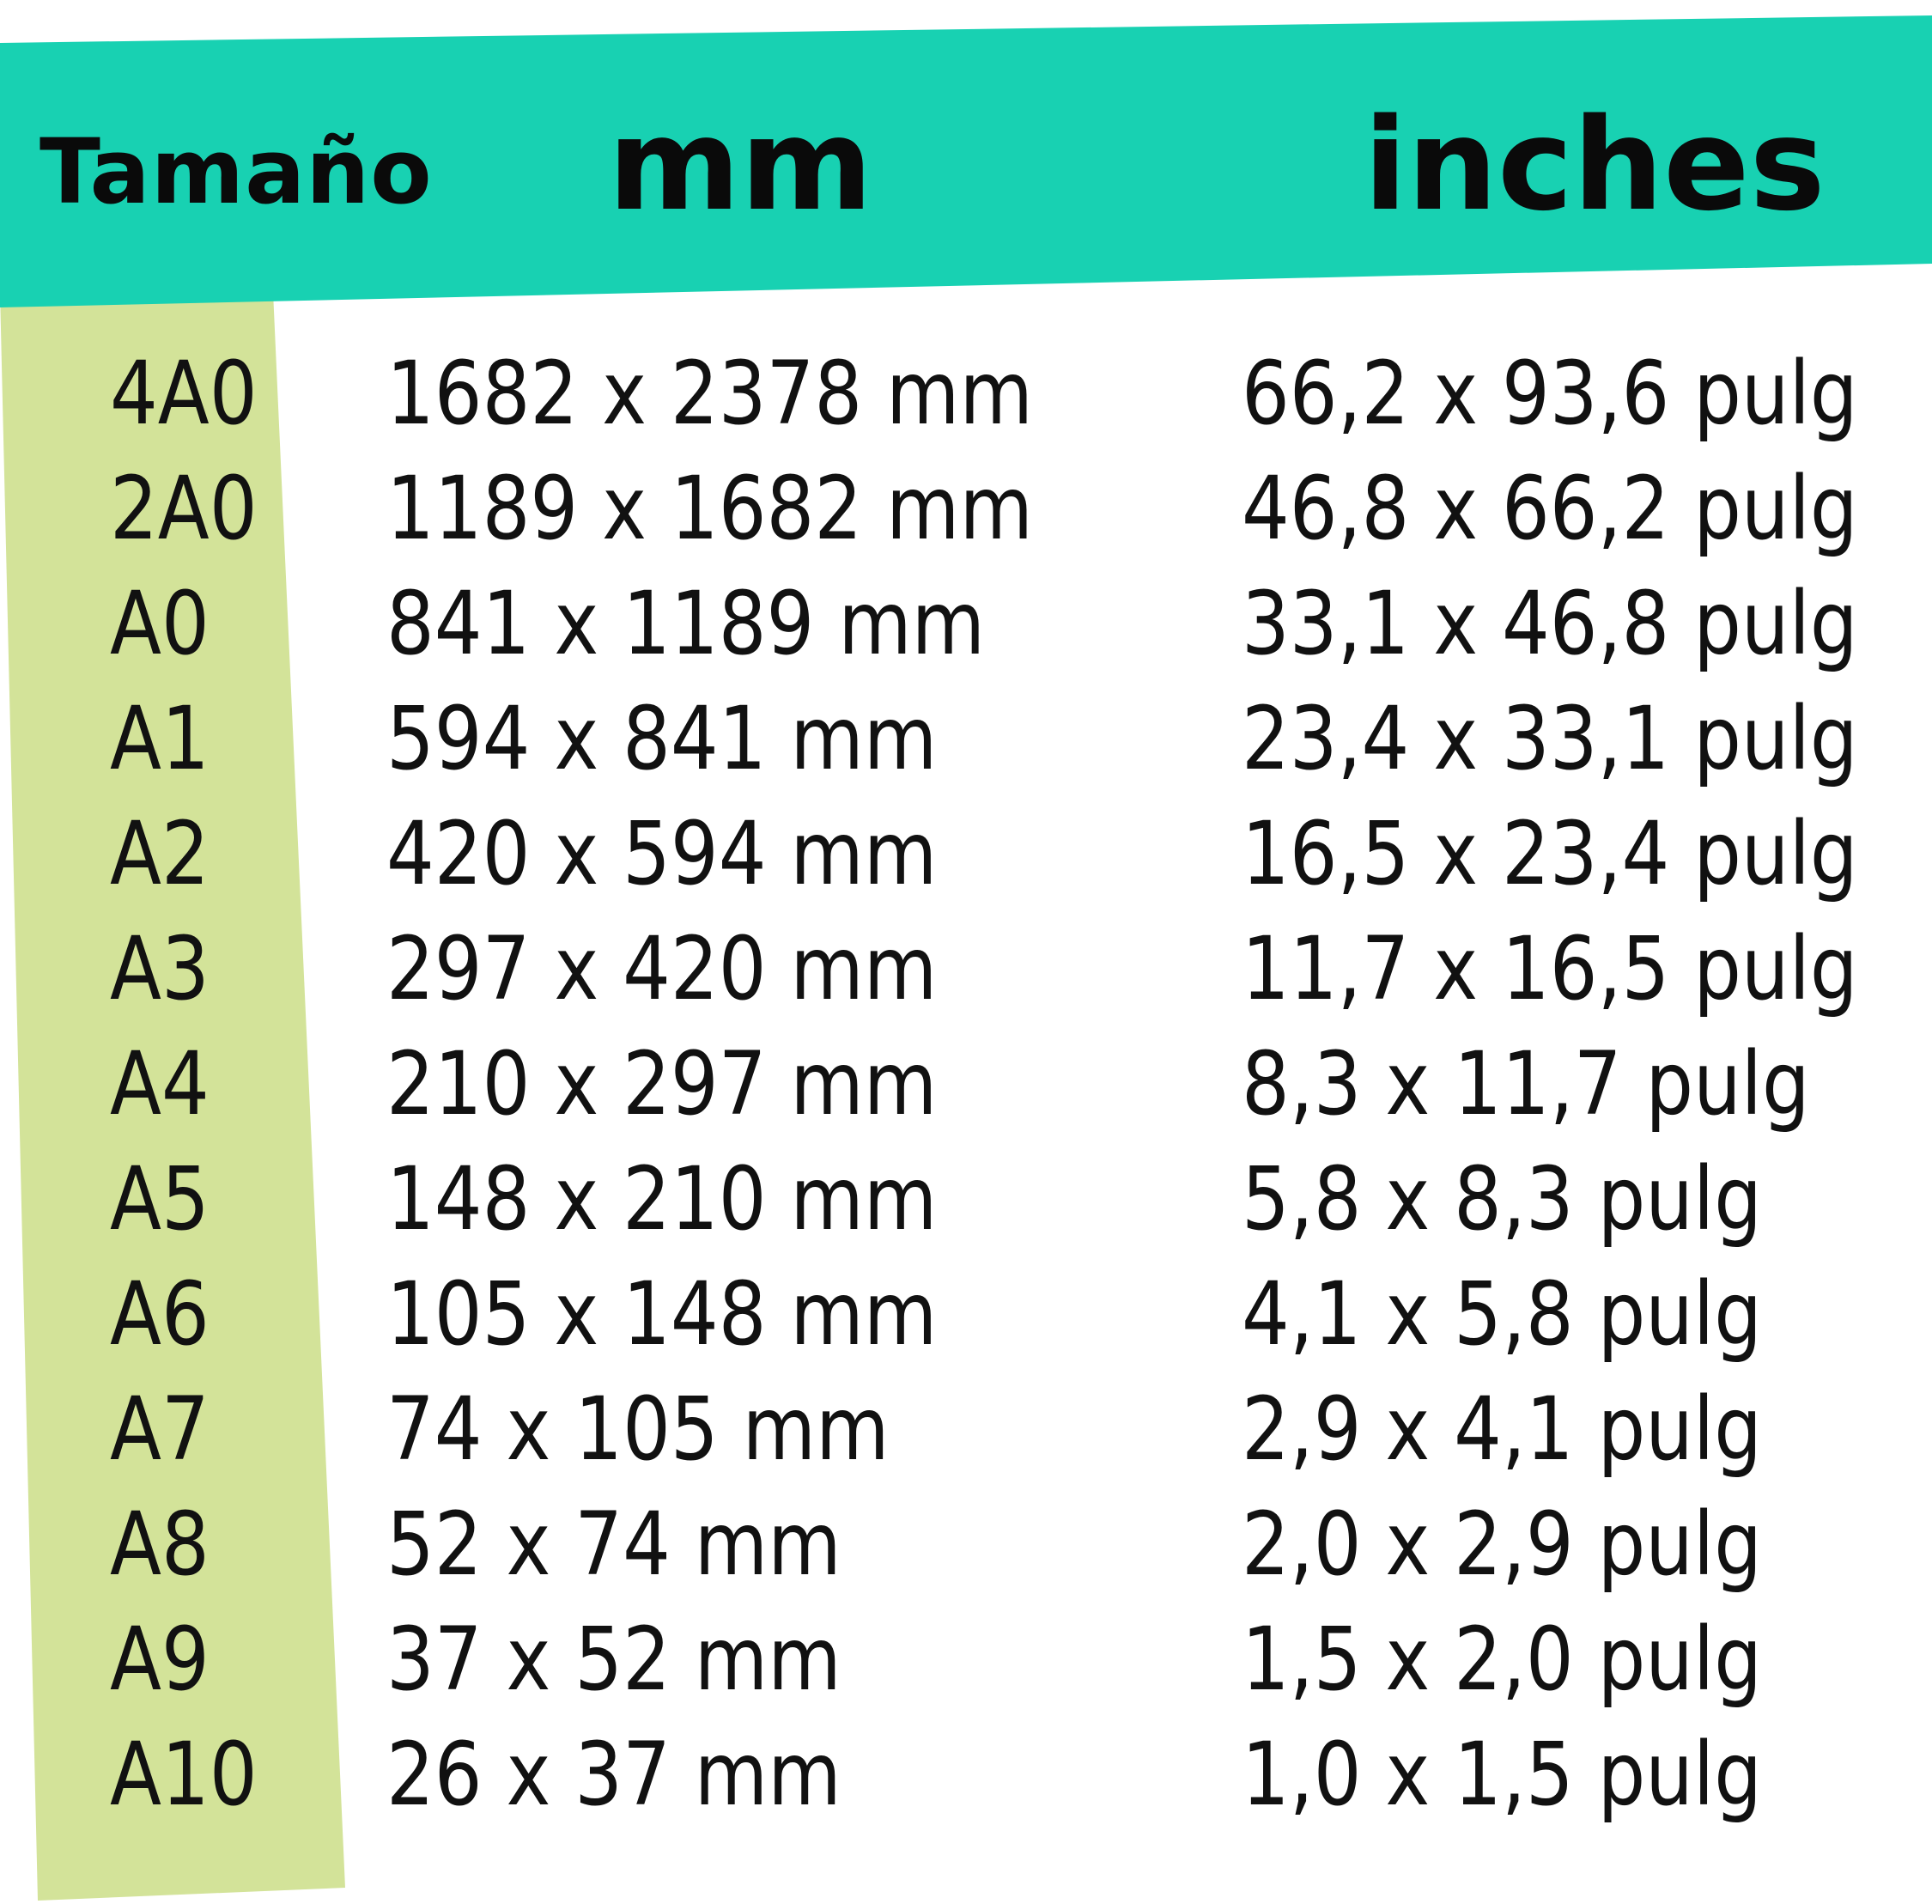 Image resolution: width=1932 pixels, height=1904 pixels. What do you see at coordinates (184, 394) in the screenshot?
I see `size-cell: 4A0` at bounding box center [184, 394].